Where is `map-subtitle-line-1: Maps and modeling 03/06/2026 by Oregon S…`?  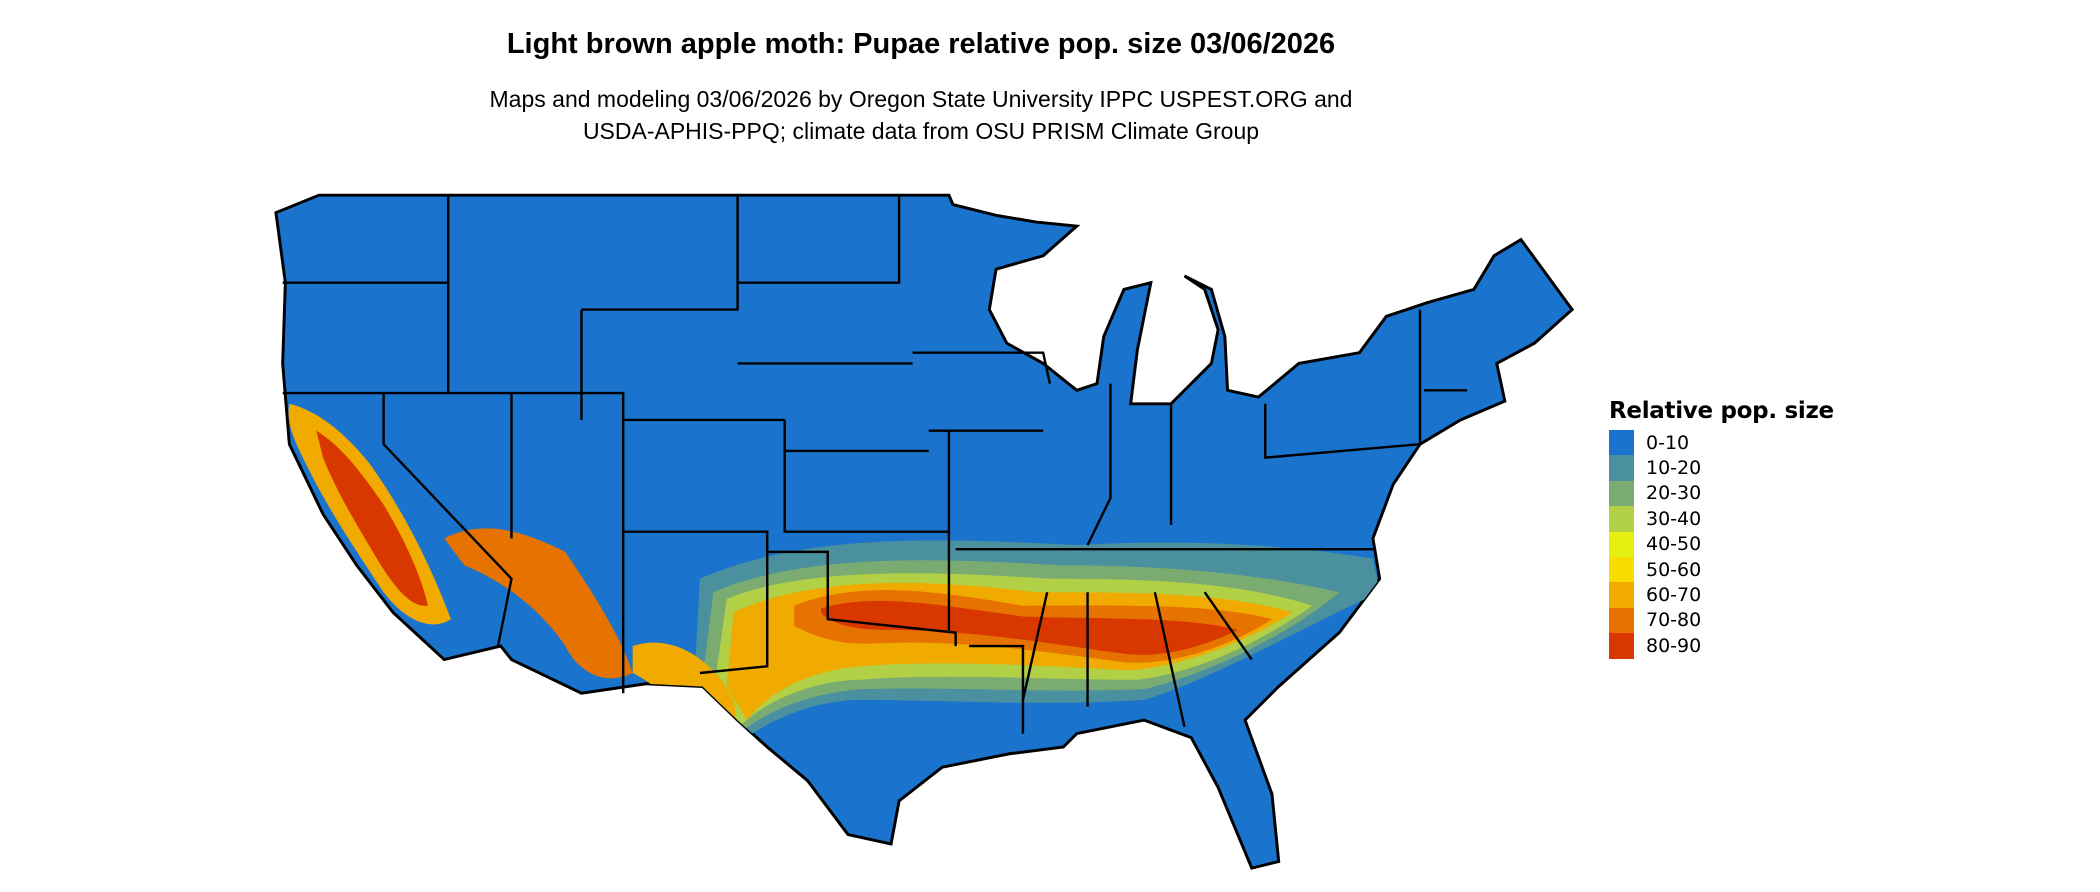 map-subtitle-line-1: Maps and modeling 03/06/2026 by Oregon S… is located at coordinates (921, 99).